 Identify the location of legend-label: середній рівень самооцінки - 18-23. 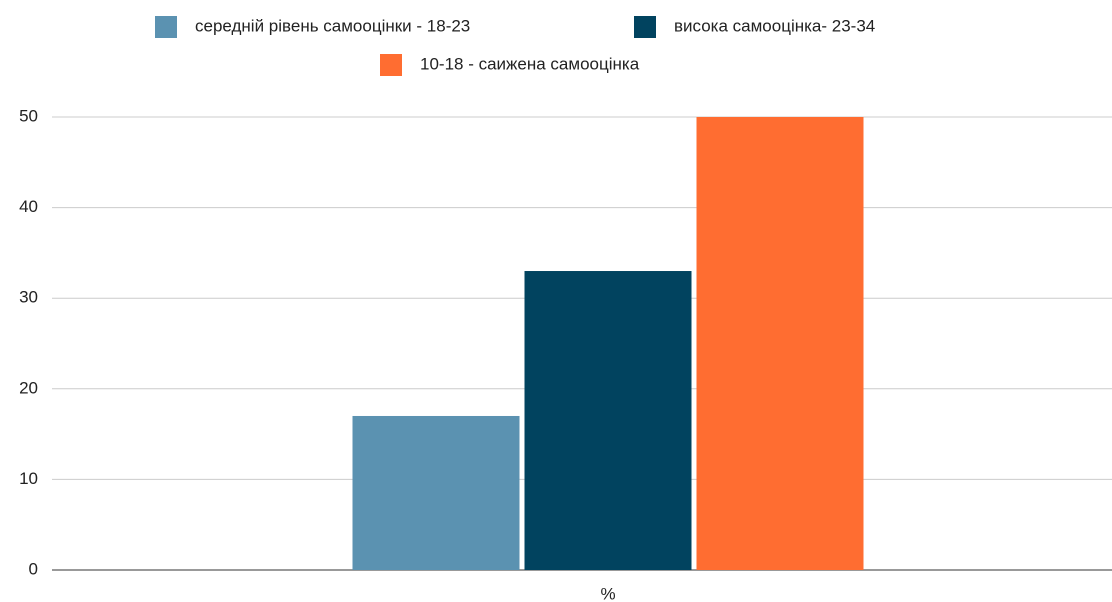
(332, 25).